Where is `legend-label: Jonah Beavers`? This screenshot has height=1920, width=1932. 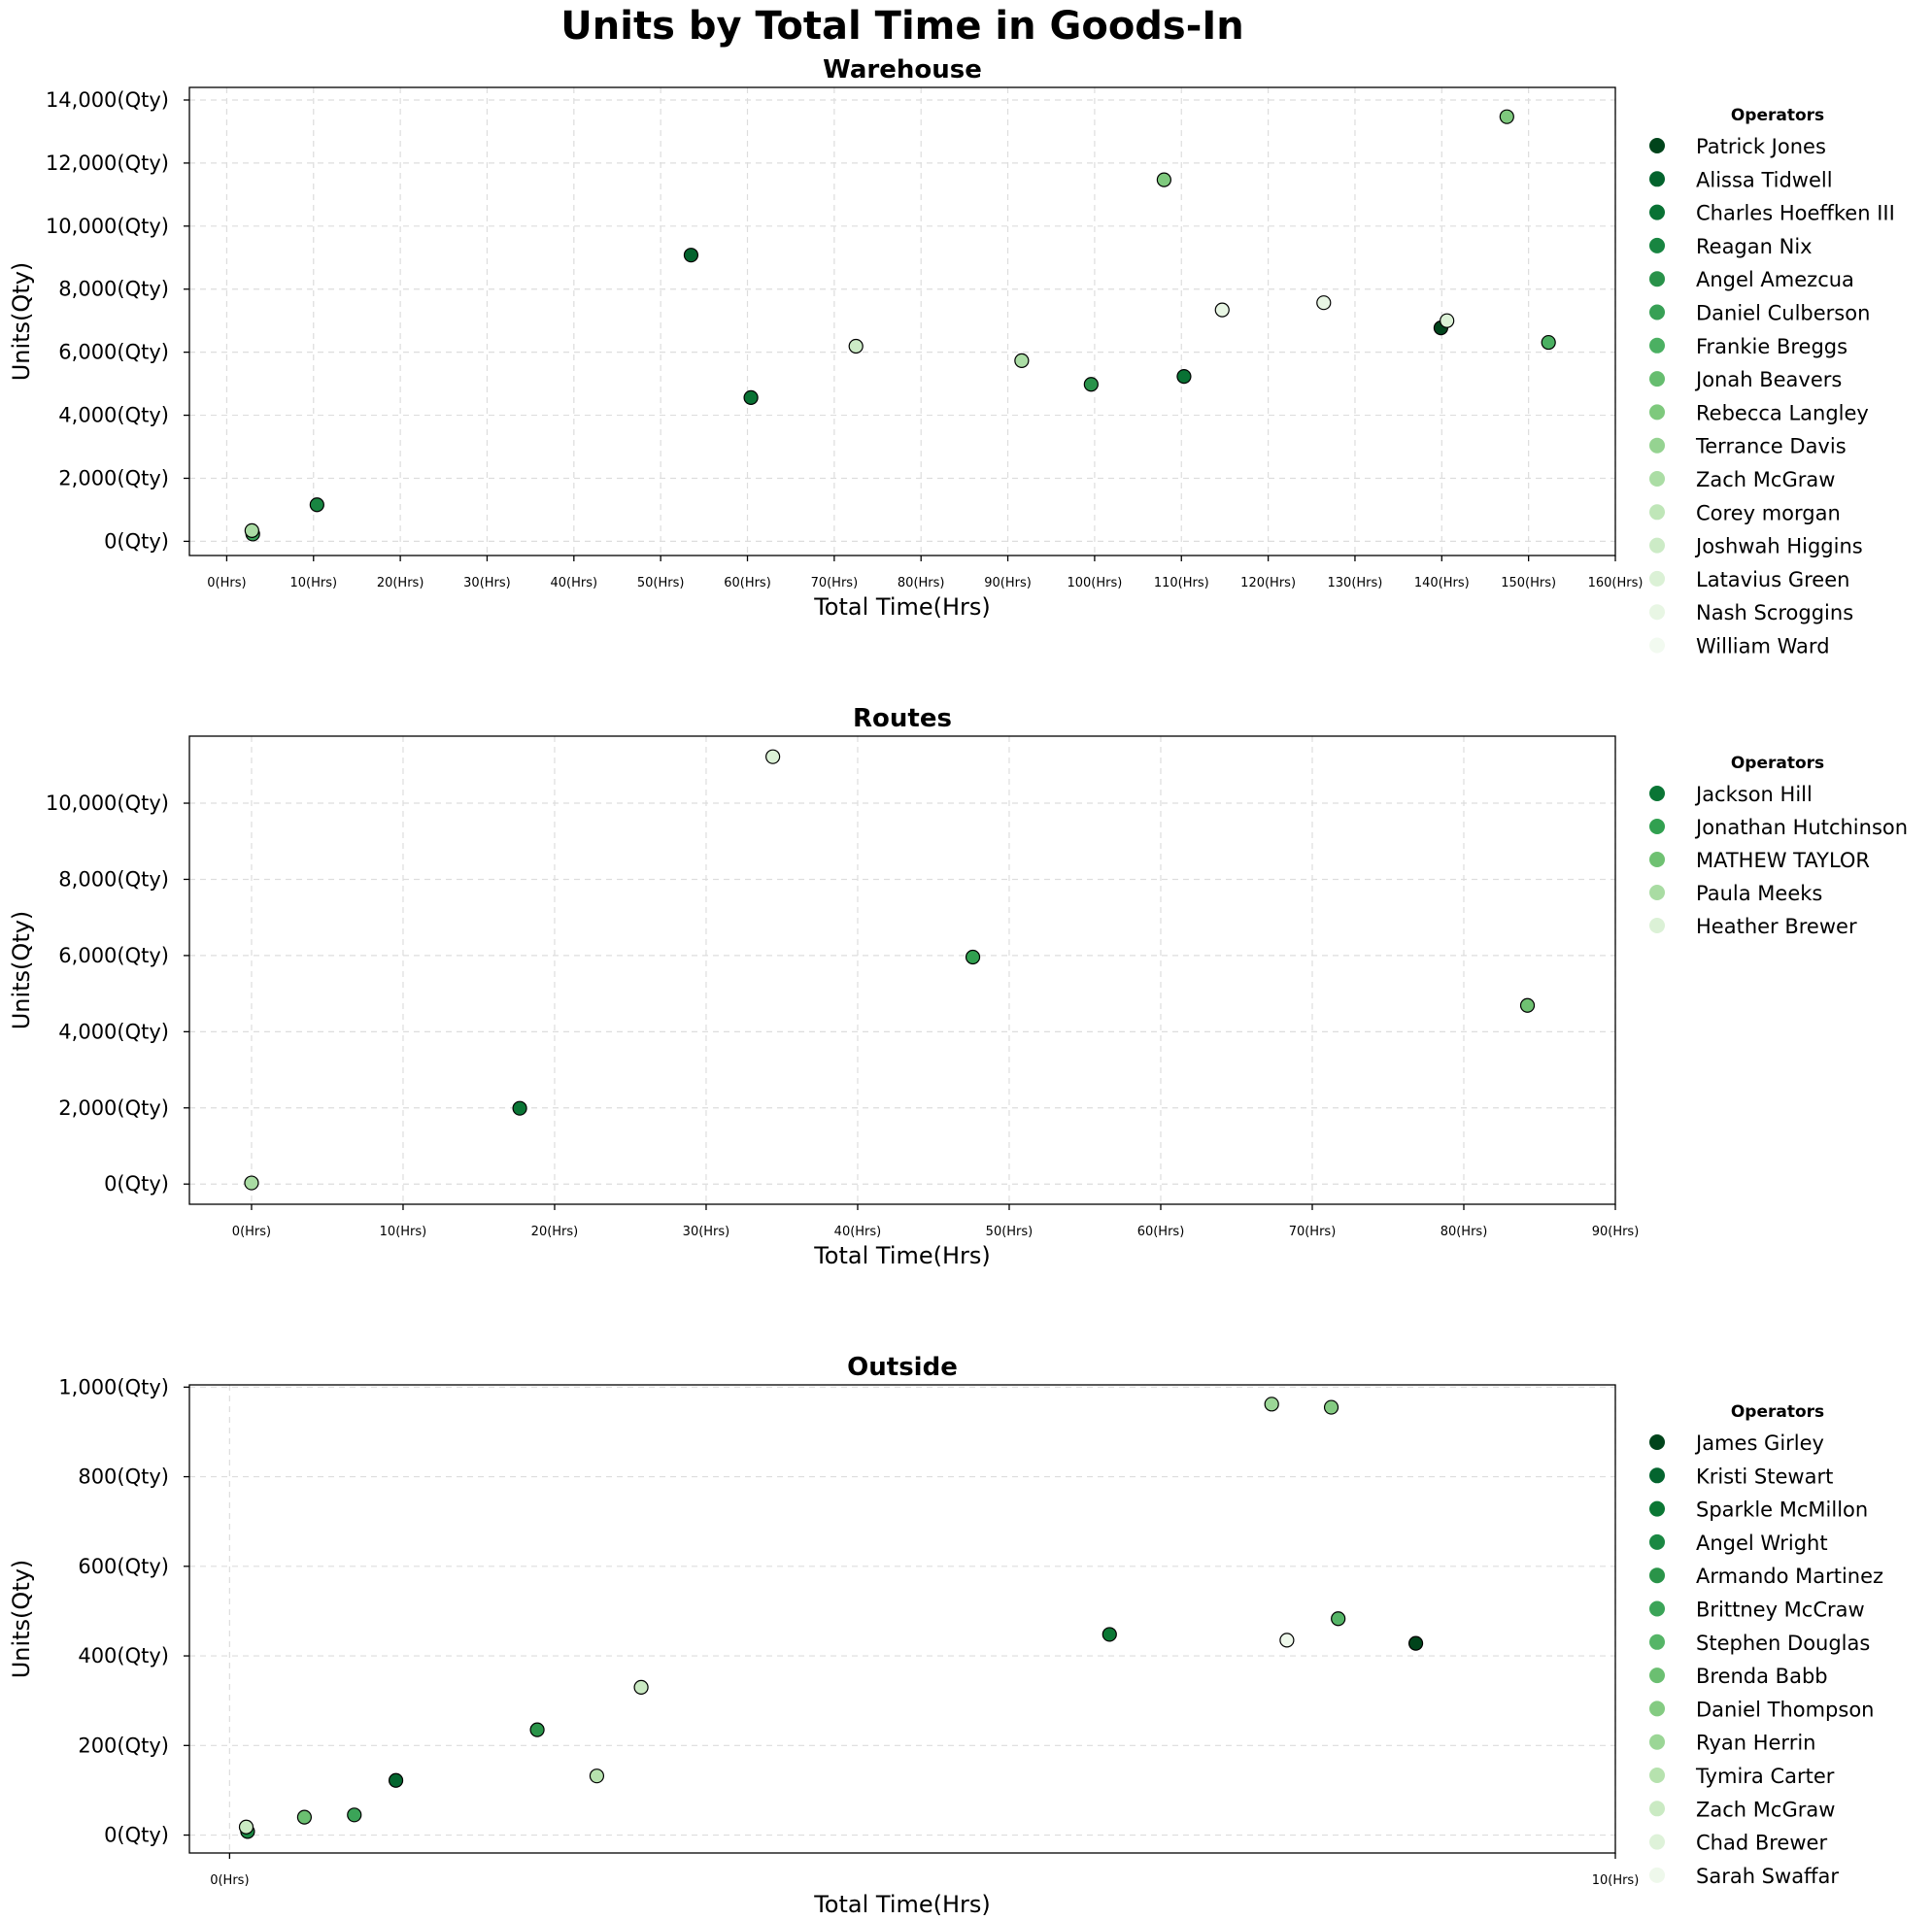
legend-label: Jonah Beavers is located at coordinates (1768, 380).